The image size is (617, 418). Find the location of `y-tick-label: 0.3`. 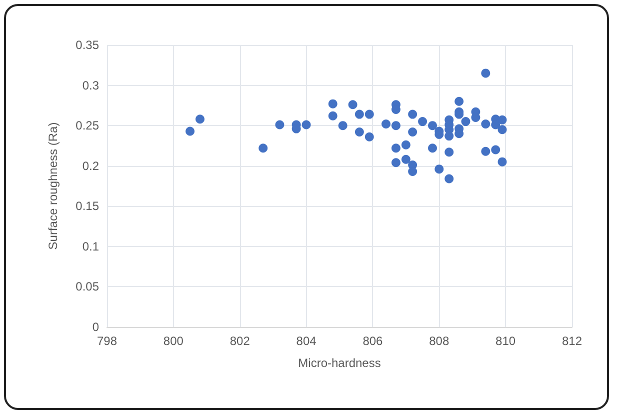

y-tick-label: 0.3 is located at coordinates (91, 85).